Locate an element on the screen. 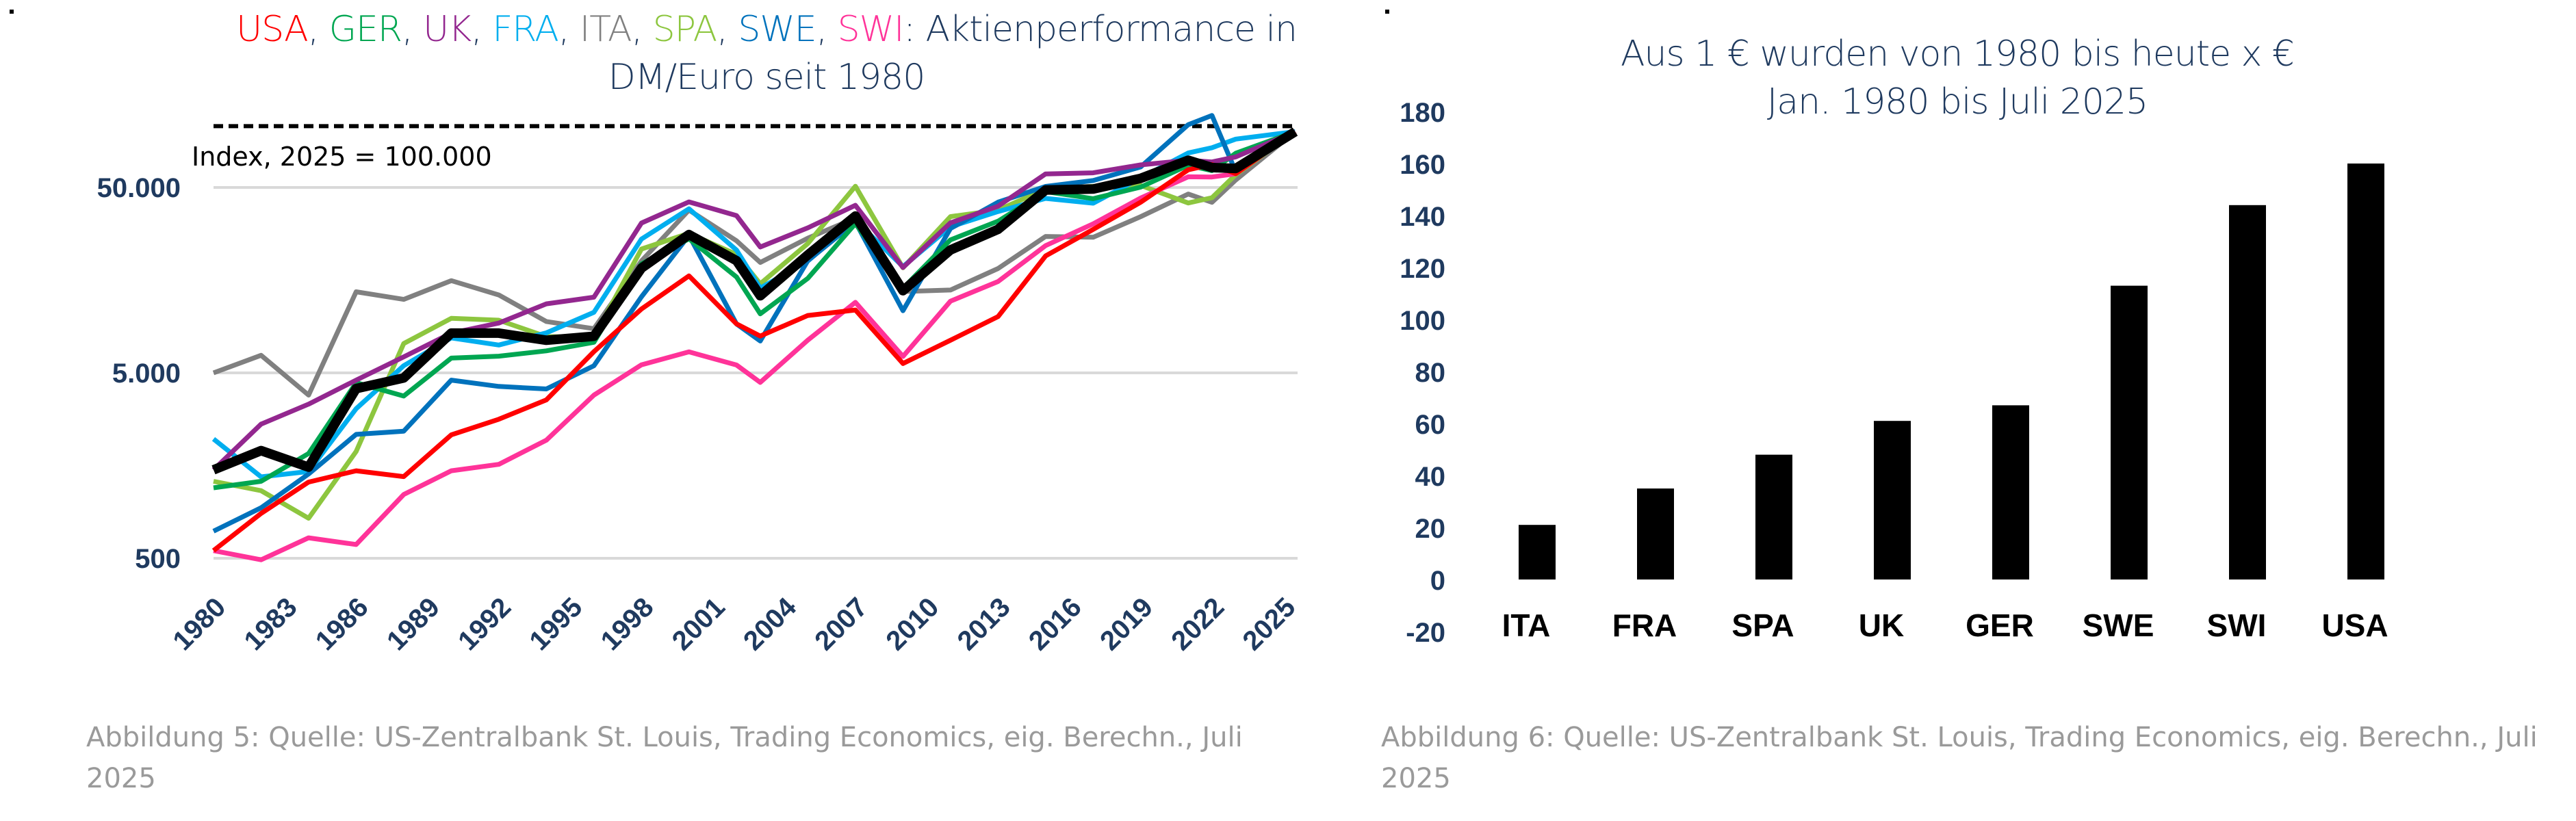 The height and width of the screenshot is (821, 2576). series-line-ita is located at coordinates (755, 263).